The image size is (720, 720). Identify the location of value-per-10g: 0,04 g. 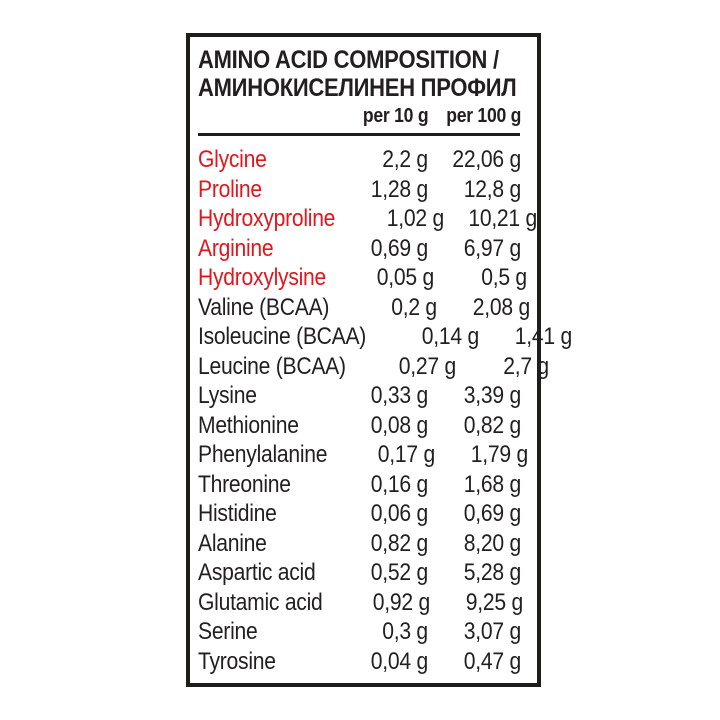
(399, 661).